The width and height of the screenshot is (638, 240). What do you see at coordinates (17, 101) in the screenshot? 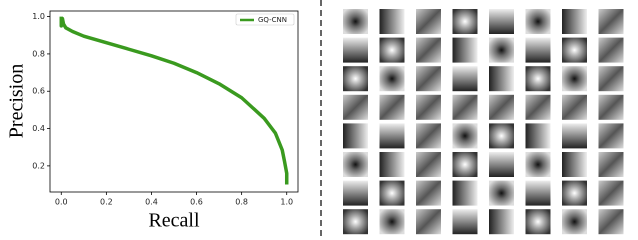
I see `y-axis-label: Precision` at bounding box center [17, 101].